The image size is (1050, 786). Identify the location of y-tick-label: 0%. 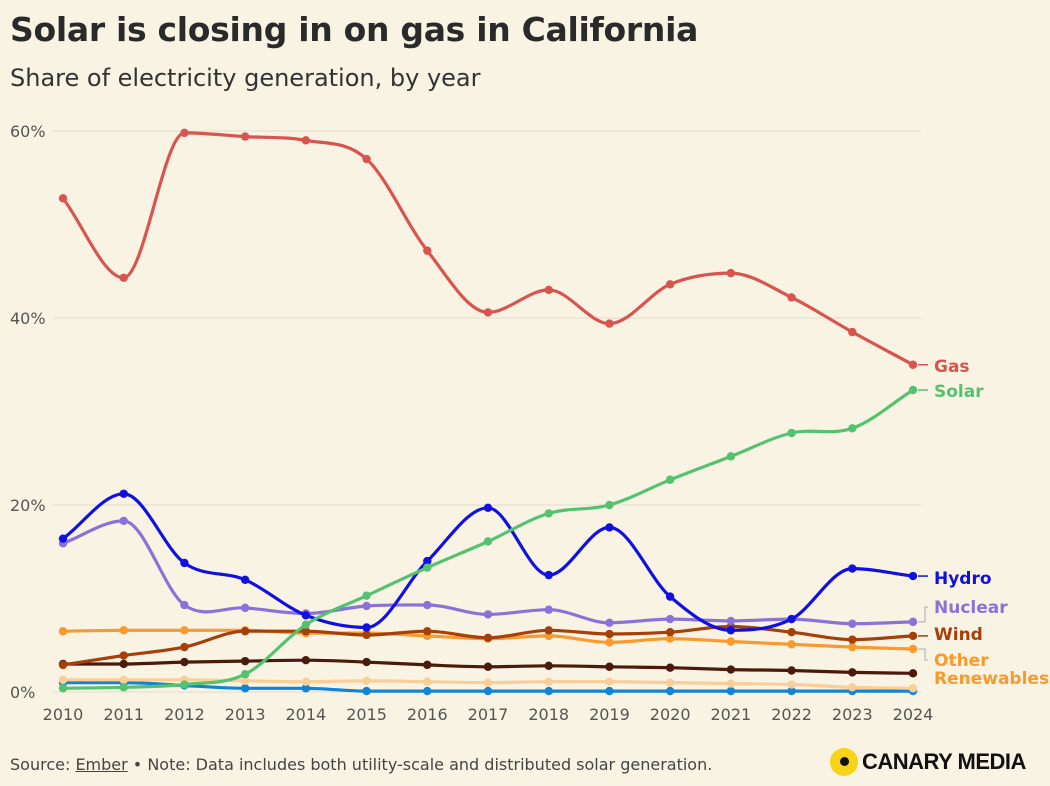
(22, 692).